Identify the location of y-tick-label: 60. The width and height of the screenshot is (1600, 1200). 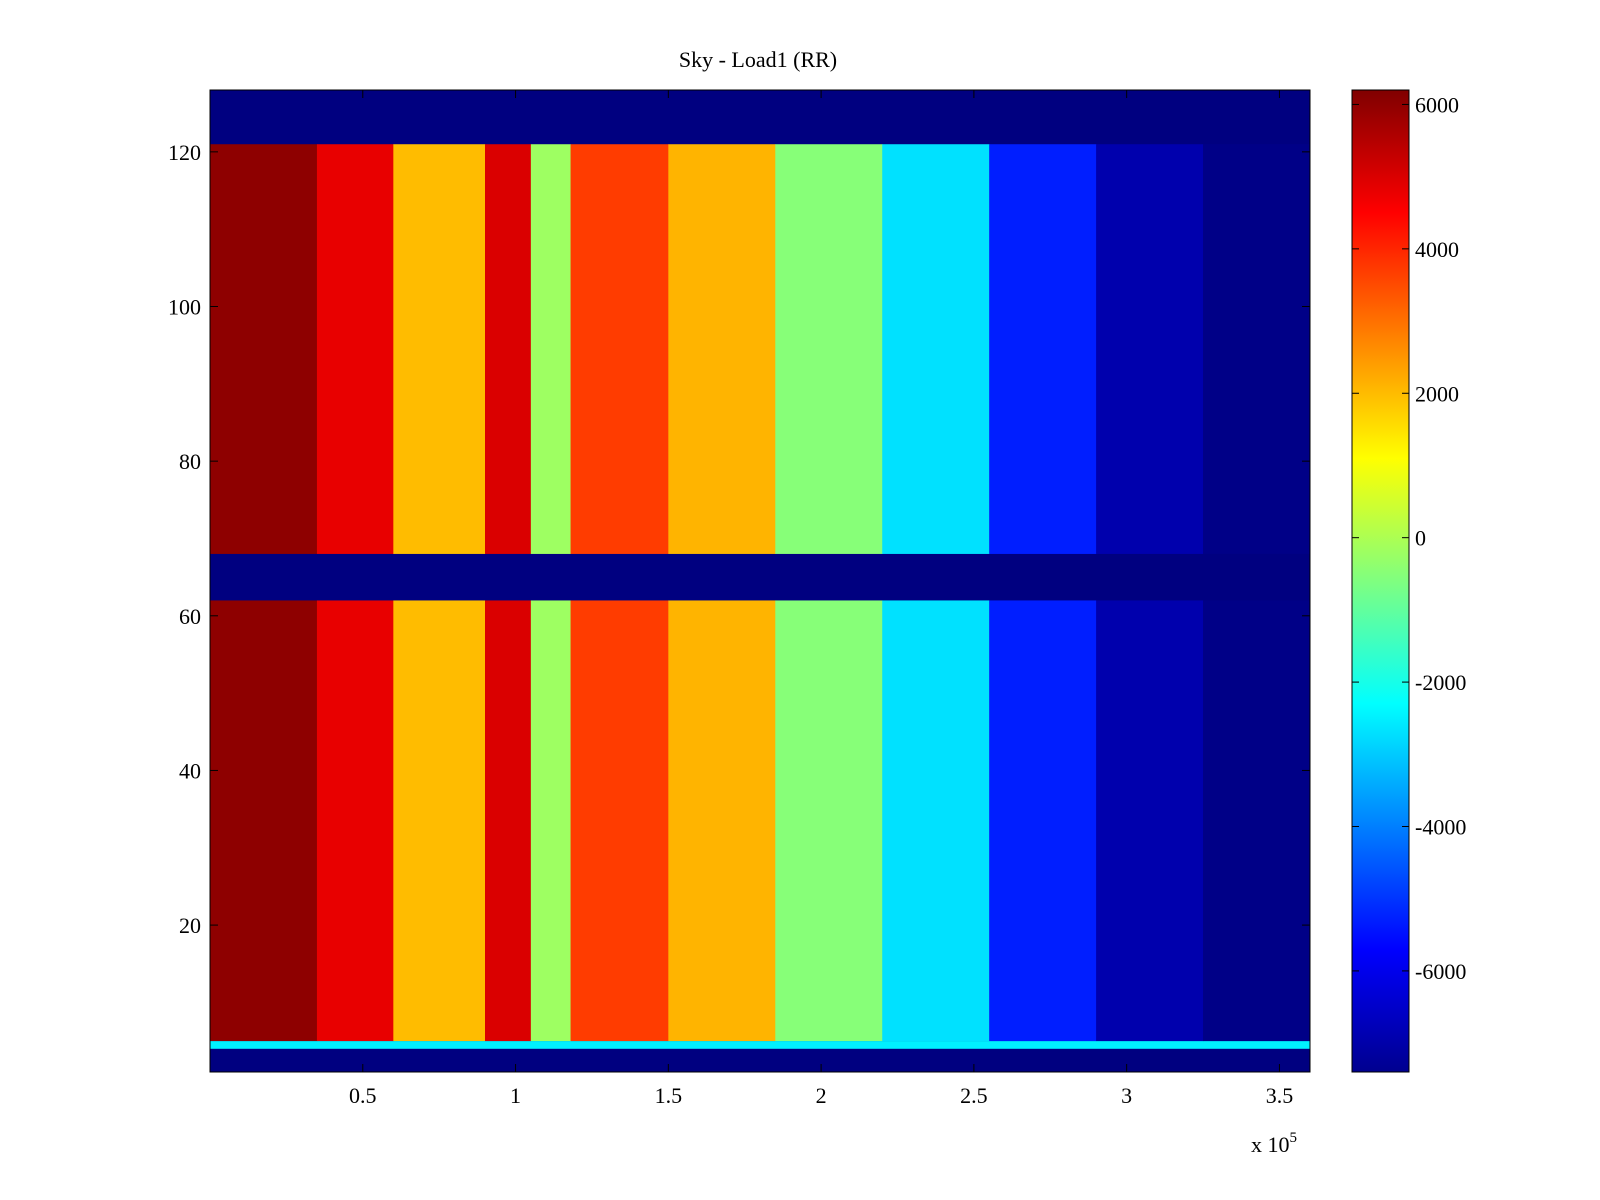
(190, 616).